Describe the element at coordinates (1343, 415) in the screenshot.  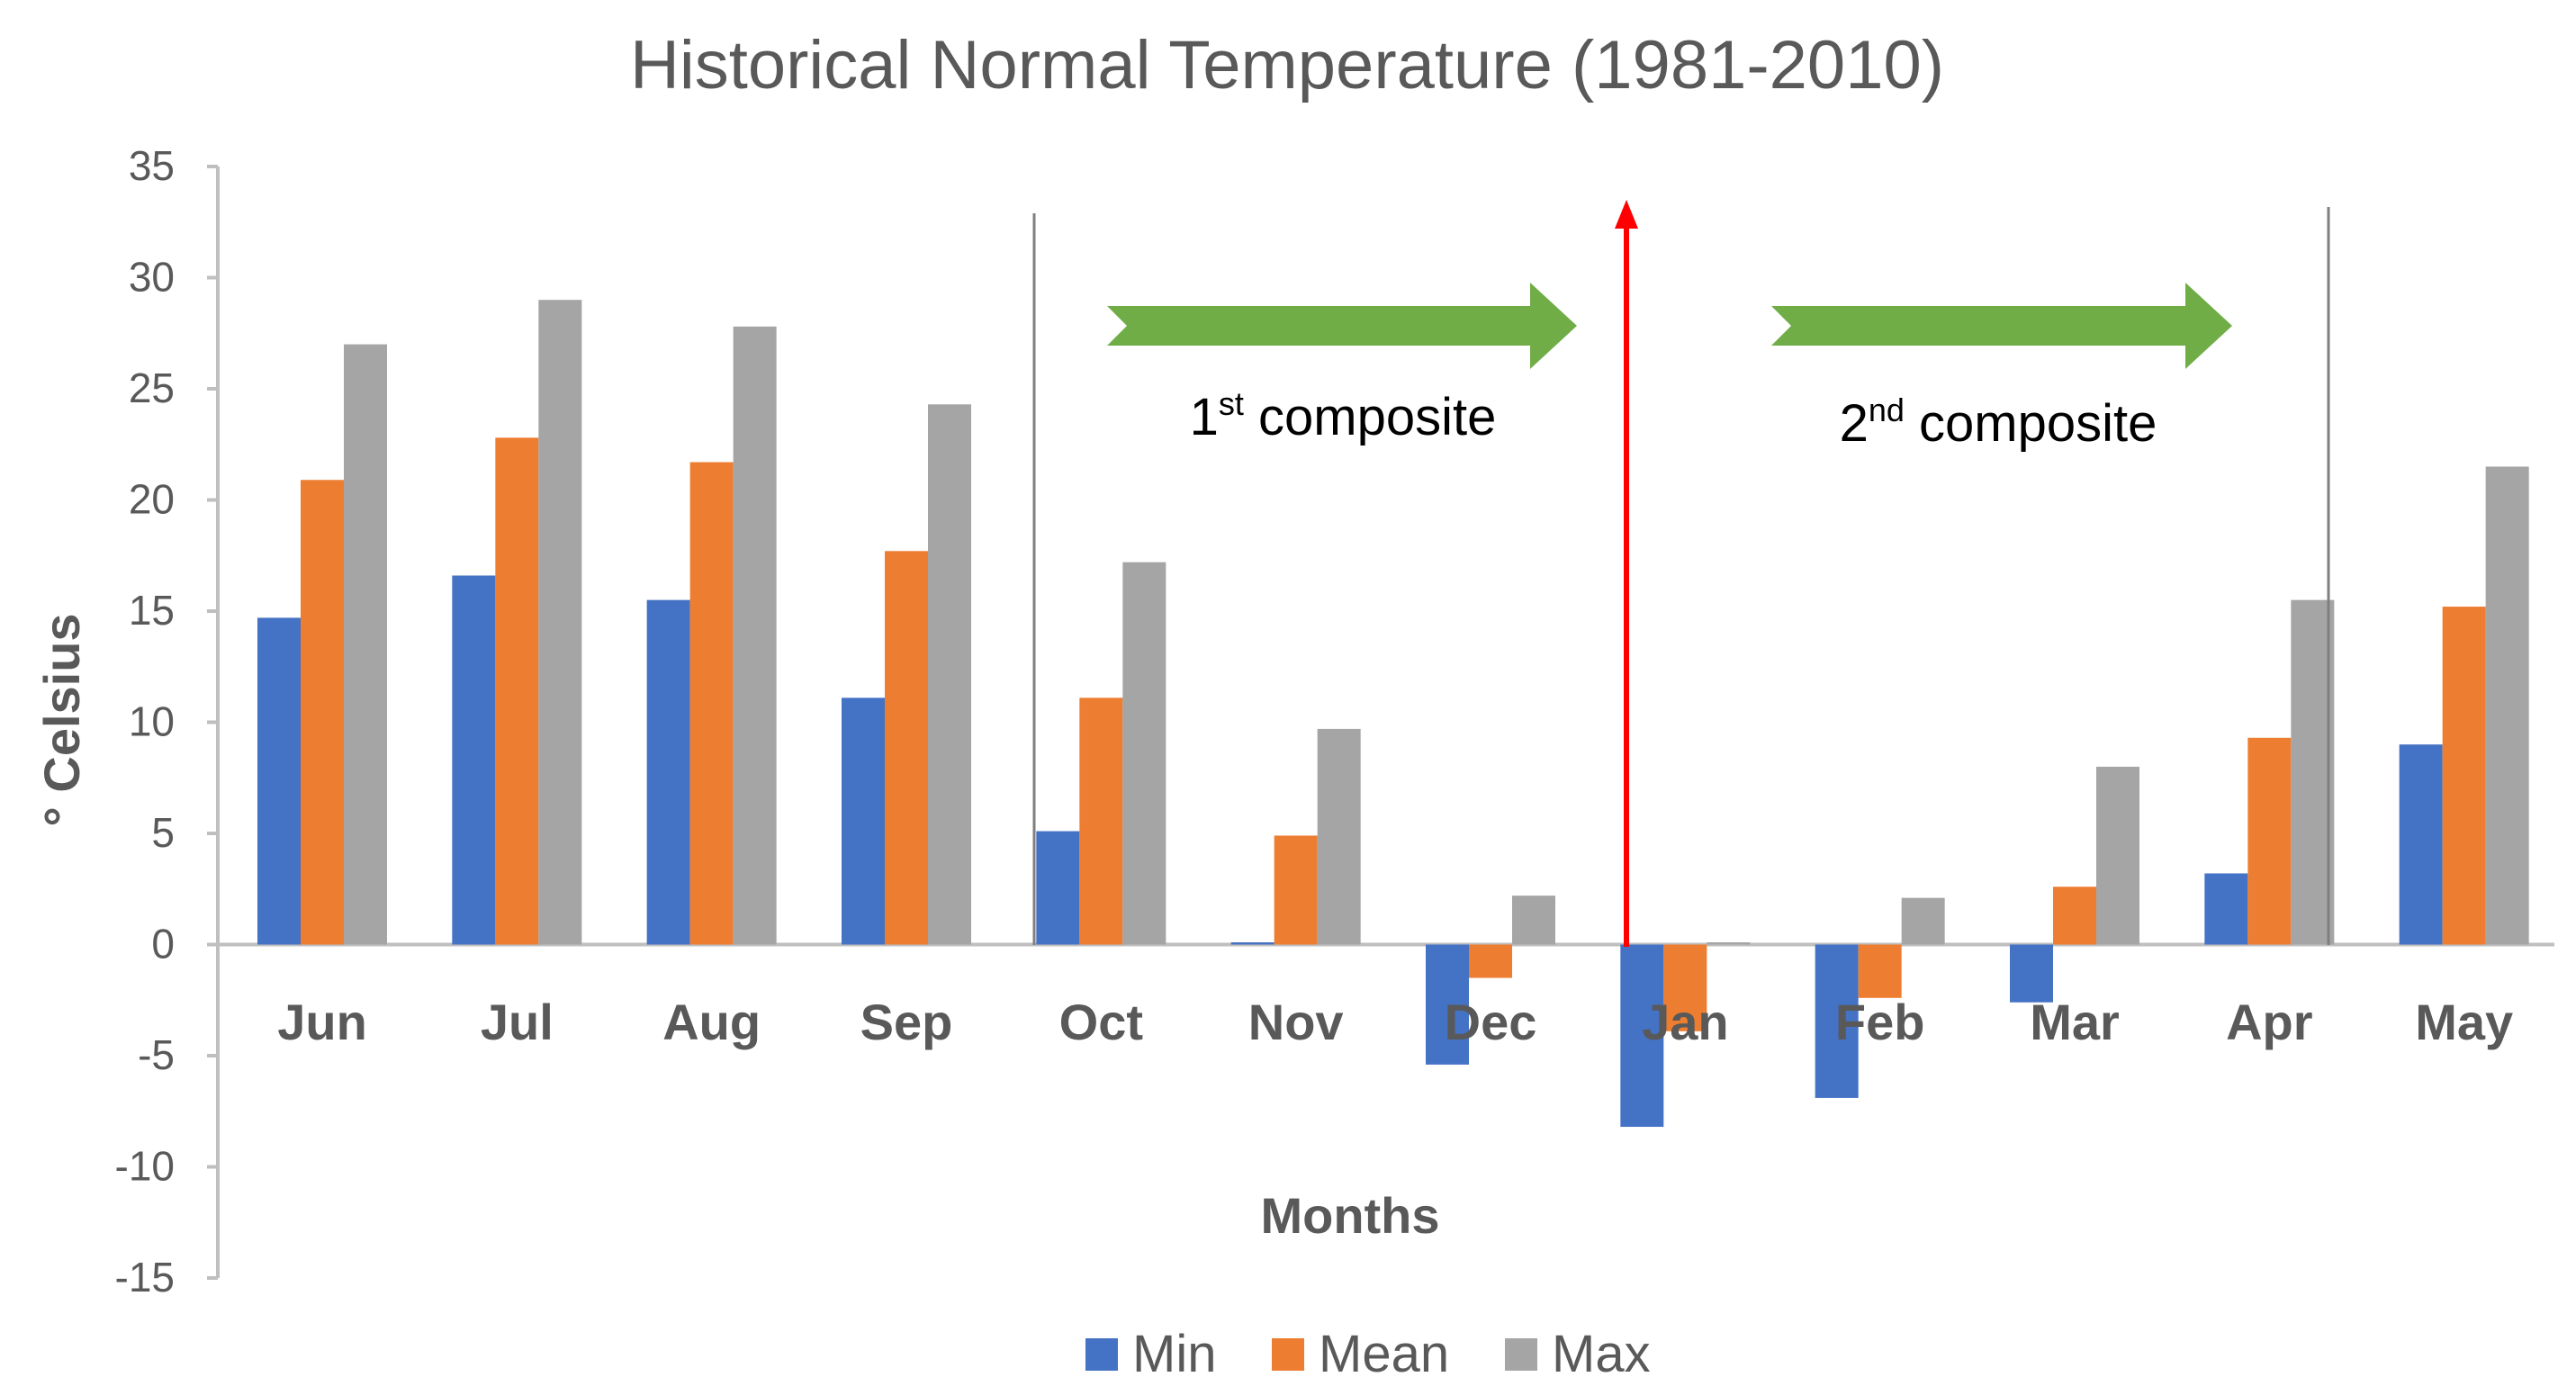
I see `first-composite-label: 1st composite` at that location.